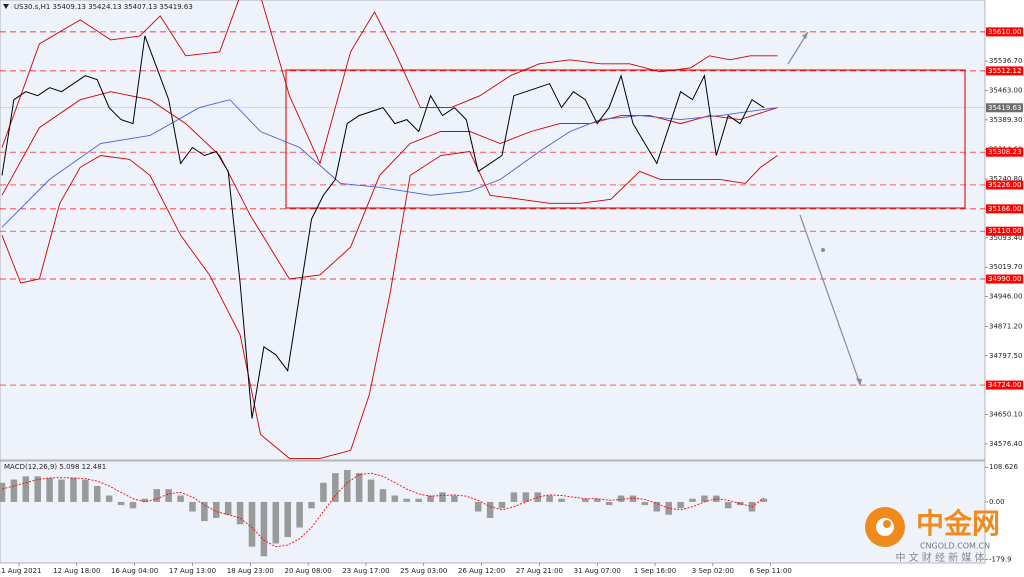  I want to click on level-label: 35166.00, so click(1004, 209).